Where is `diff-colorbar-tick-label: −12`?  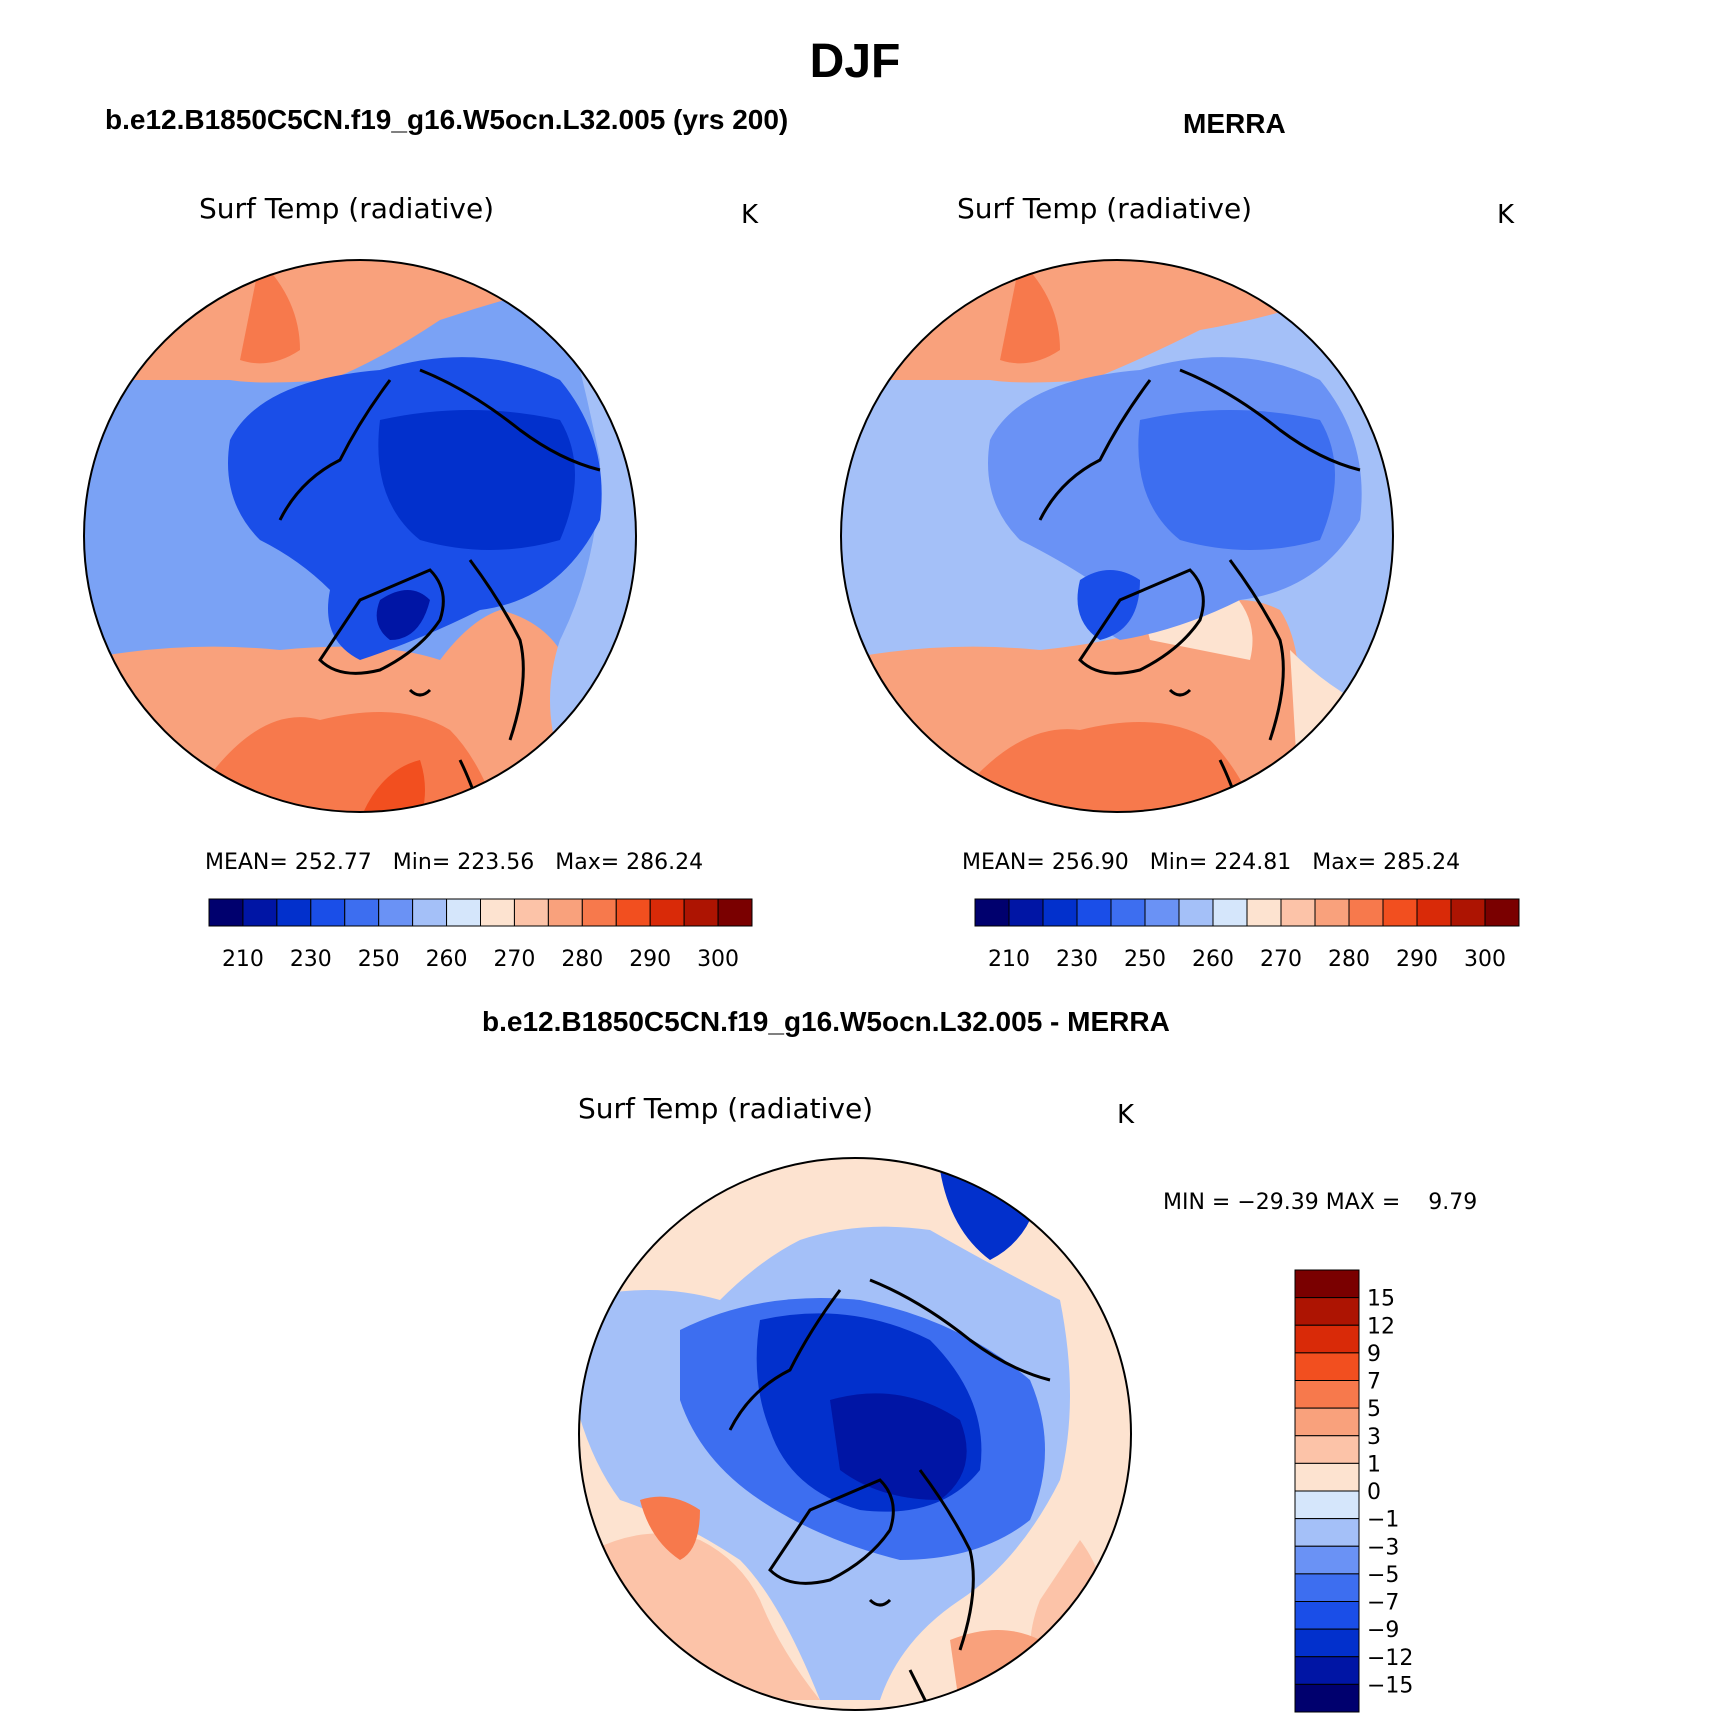
diff-colorbar-tick-label: −12 is located at coordinates (1390, 1658).